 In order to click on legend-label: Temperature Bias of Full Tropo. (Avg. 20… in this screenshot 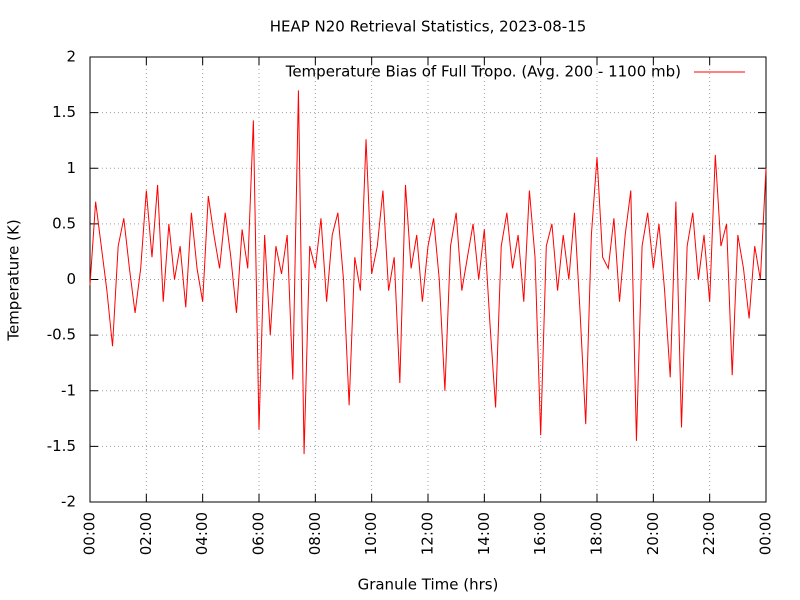, I will do `click(483, 72)`.